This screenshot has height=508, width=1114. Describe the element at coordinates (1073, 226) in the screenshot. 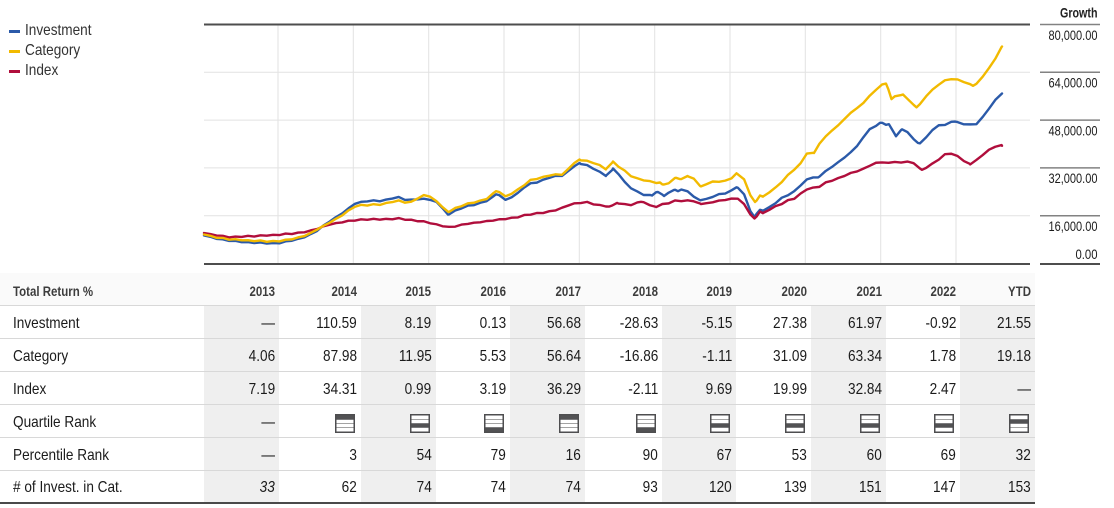

I see `svg-text: 16,000.00` at that location.